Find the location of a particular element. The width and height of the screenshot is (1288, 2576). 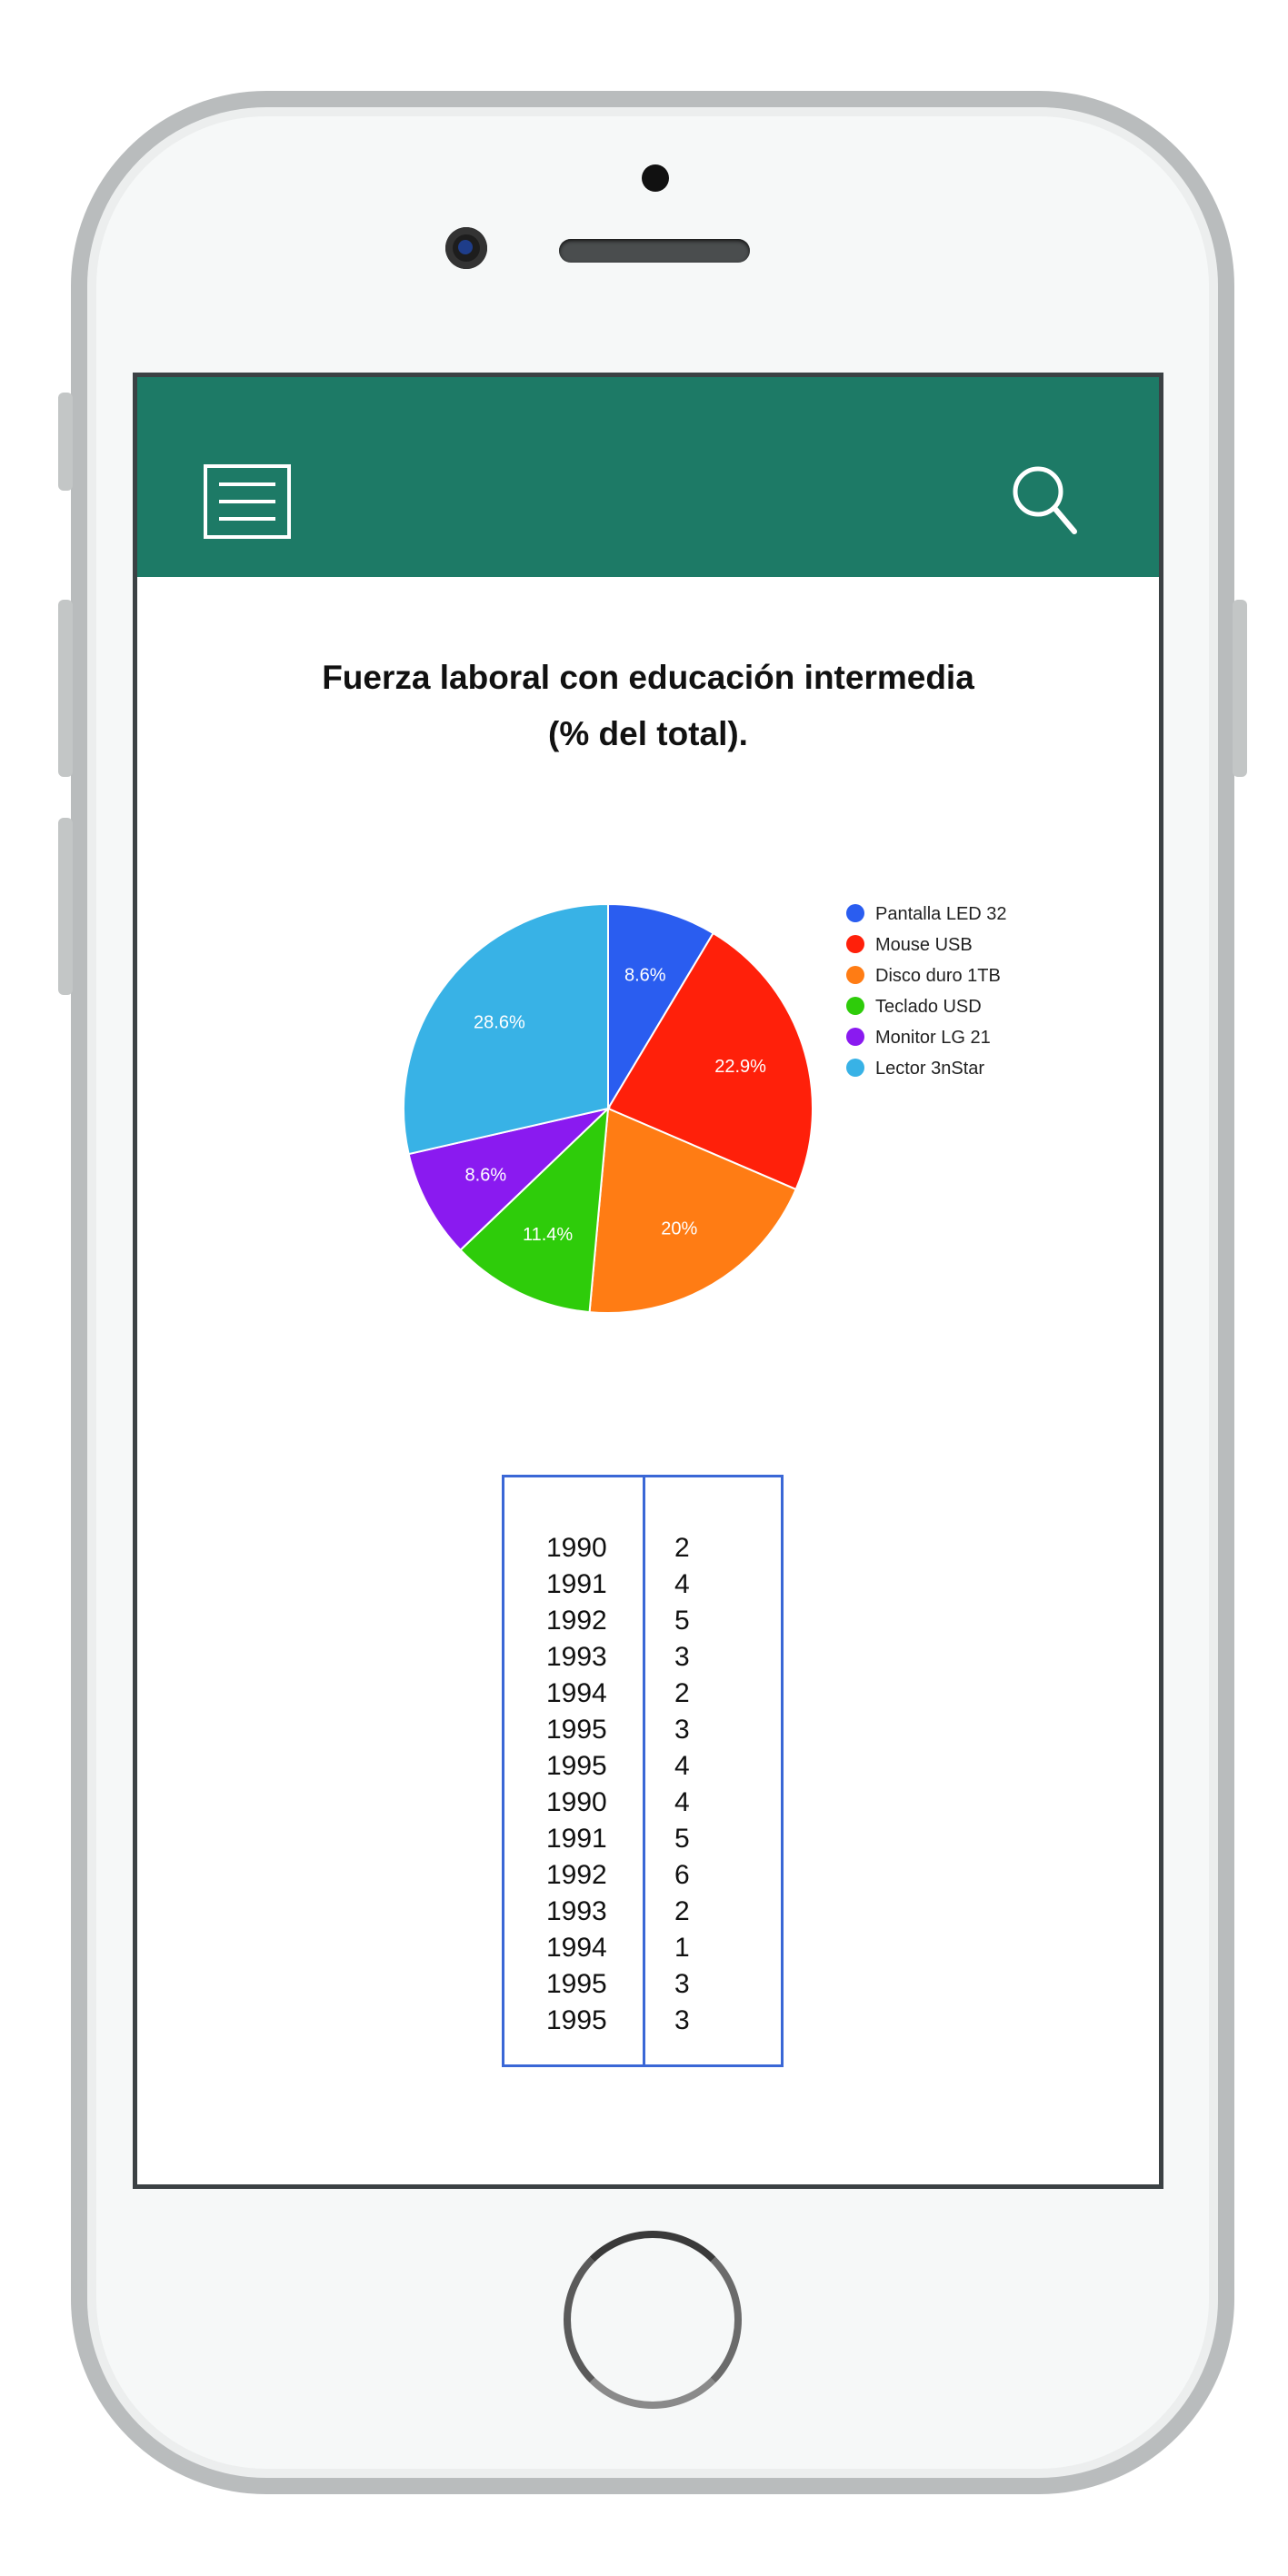

proximity-sensor is located at coordinates (655, 178).